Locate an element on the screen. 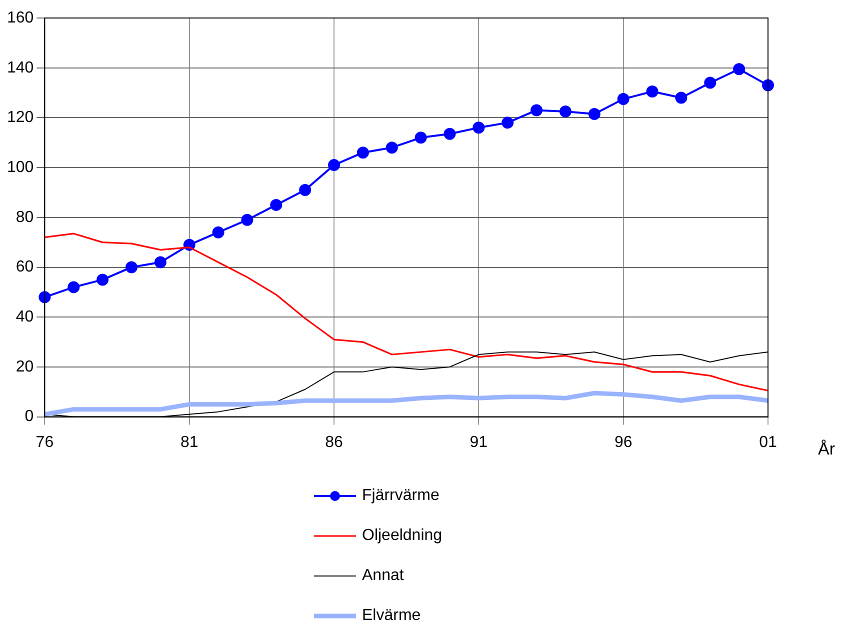  y-tick-label: 160 is located at coordinates (20, 17).